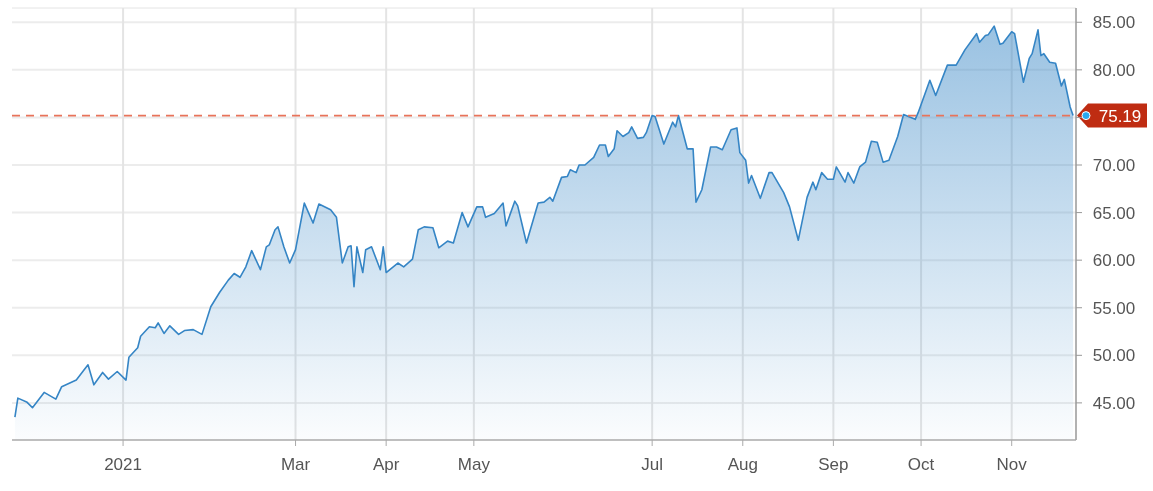 The height and width of the screenshot is (491, 1153). What do you see at coordinates (1114, 403) in the screenshot?
I see `y-tick-label: 45.00` at bounding box center [1114, 403].